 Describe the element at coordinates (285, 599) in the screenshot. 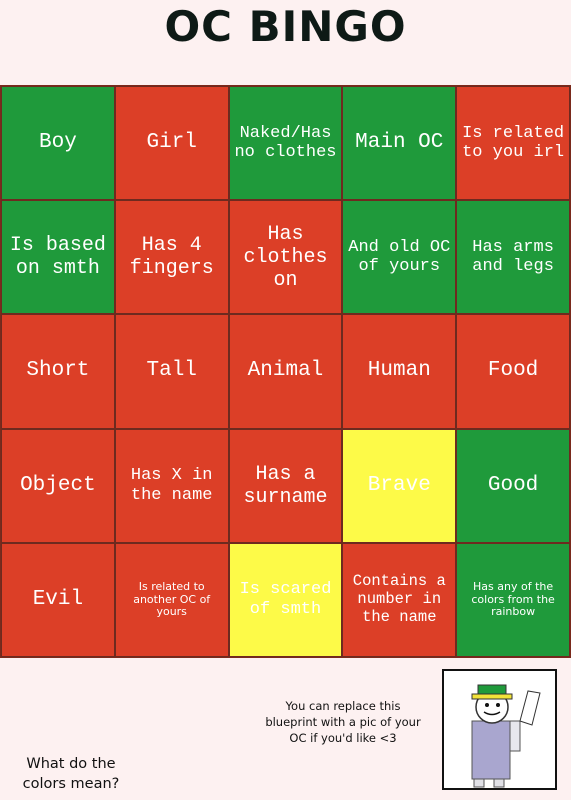

I see `bingo-cell: Is scared of smth` at that location.